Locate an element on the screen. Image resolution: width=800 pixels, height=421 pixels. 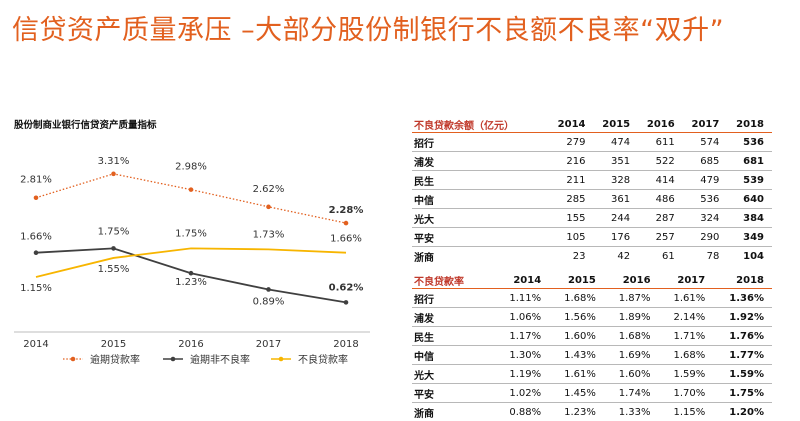
year-header: 2015 is located at coordinates (616, 125).